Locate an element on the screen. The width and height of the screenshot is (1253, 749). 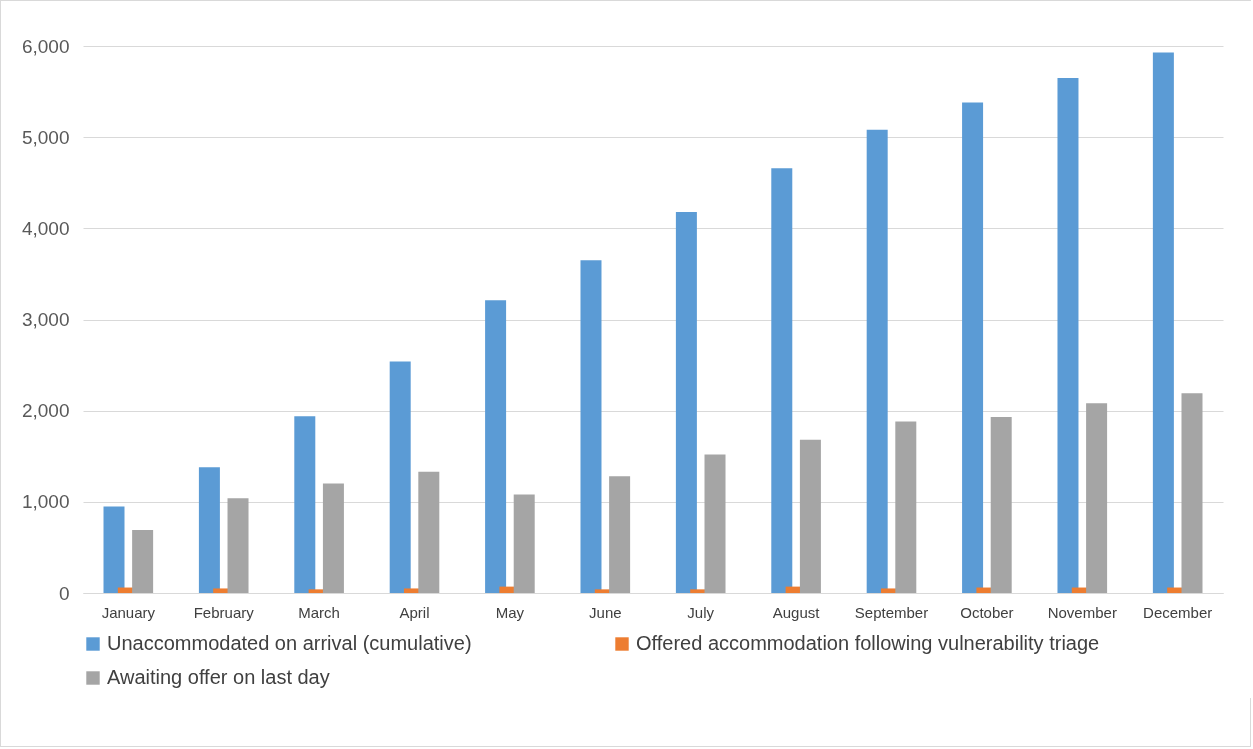
x-tick-label: April is located at coordinates (414, 612).